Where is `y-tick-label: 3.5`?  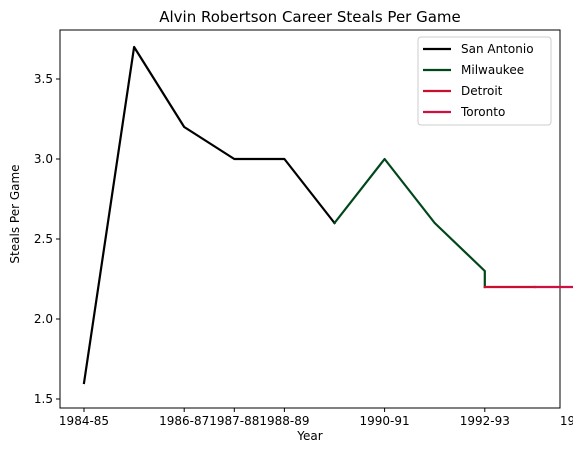 y-tick-label: 3.5 is located at coordinates (43, 79).